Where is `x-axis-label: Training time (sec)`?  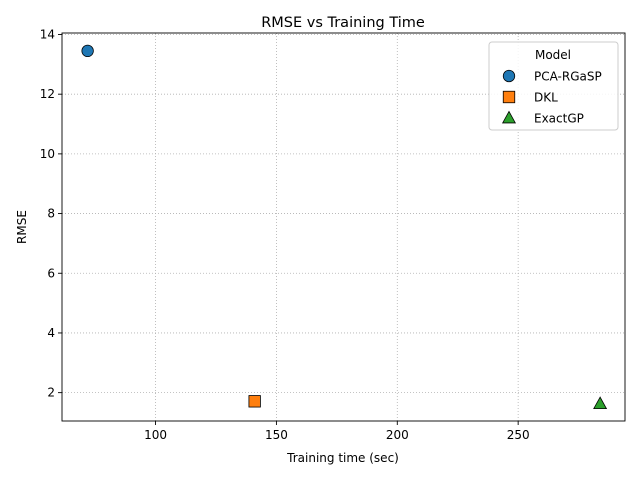
x-axis-label: Training time (sec) is located at coordinates (342, 458).